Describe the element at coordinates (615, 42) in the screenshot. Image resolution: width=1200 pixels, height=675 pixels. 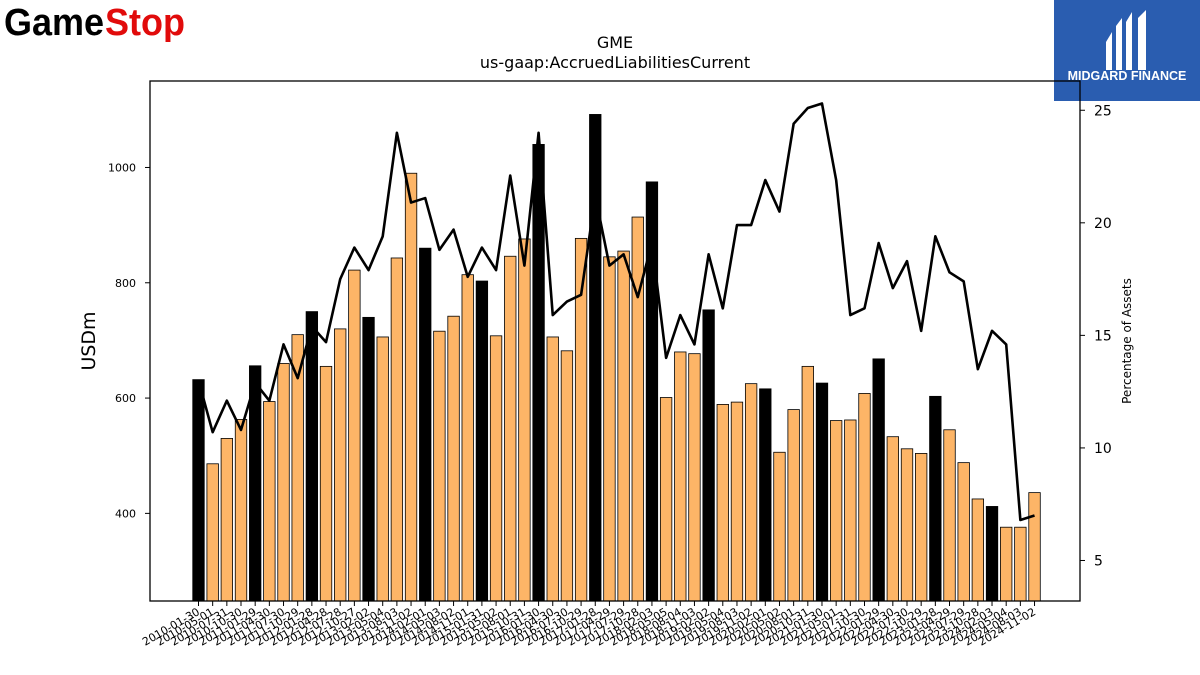
I see `chart-title: GME` at that location.